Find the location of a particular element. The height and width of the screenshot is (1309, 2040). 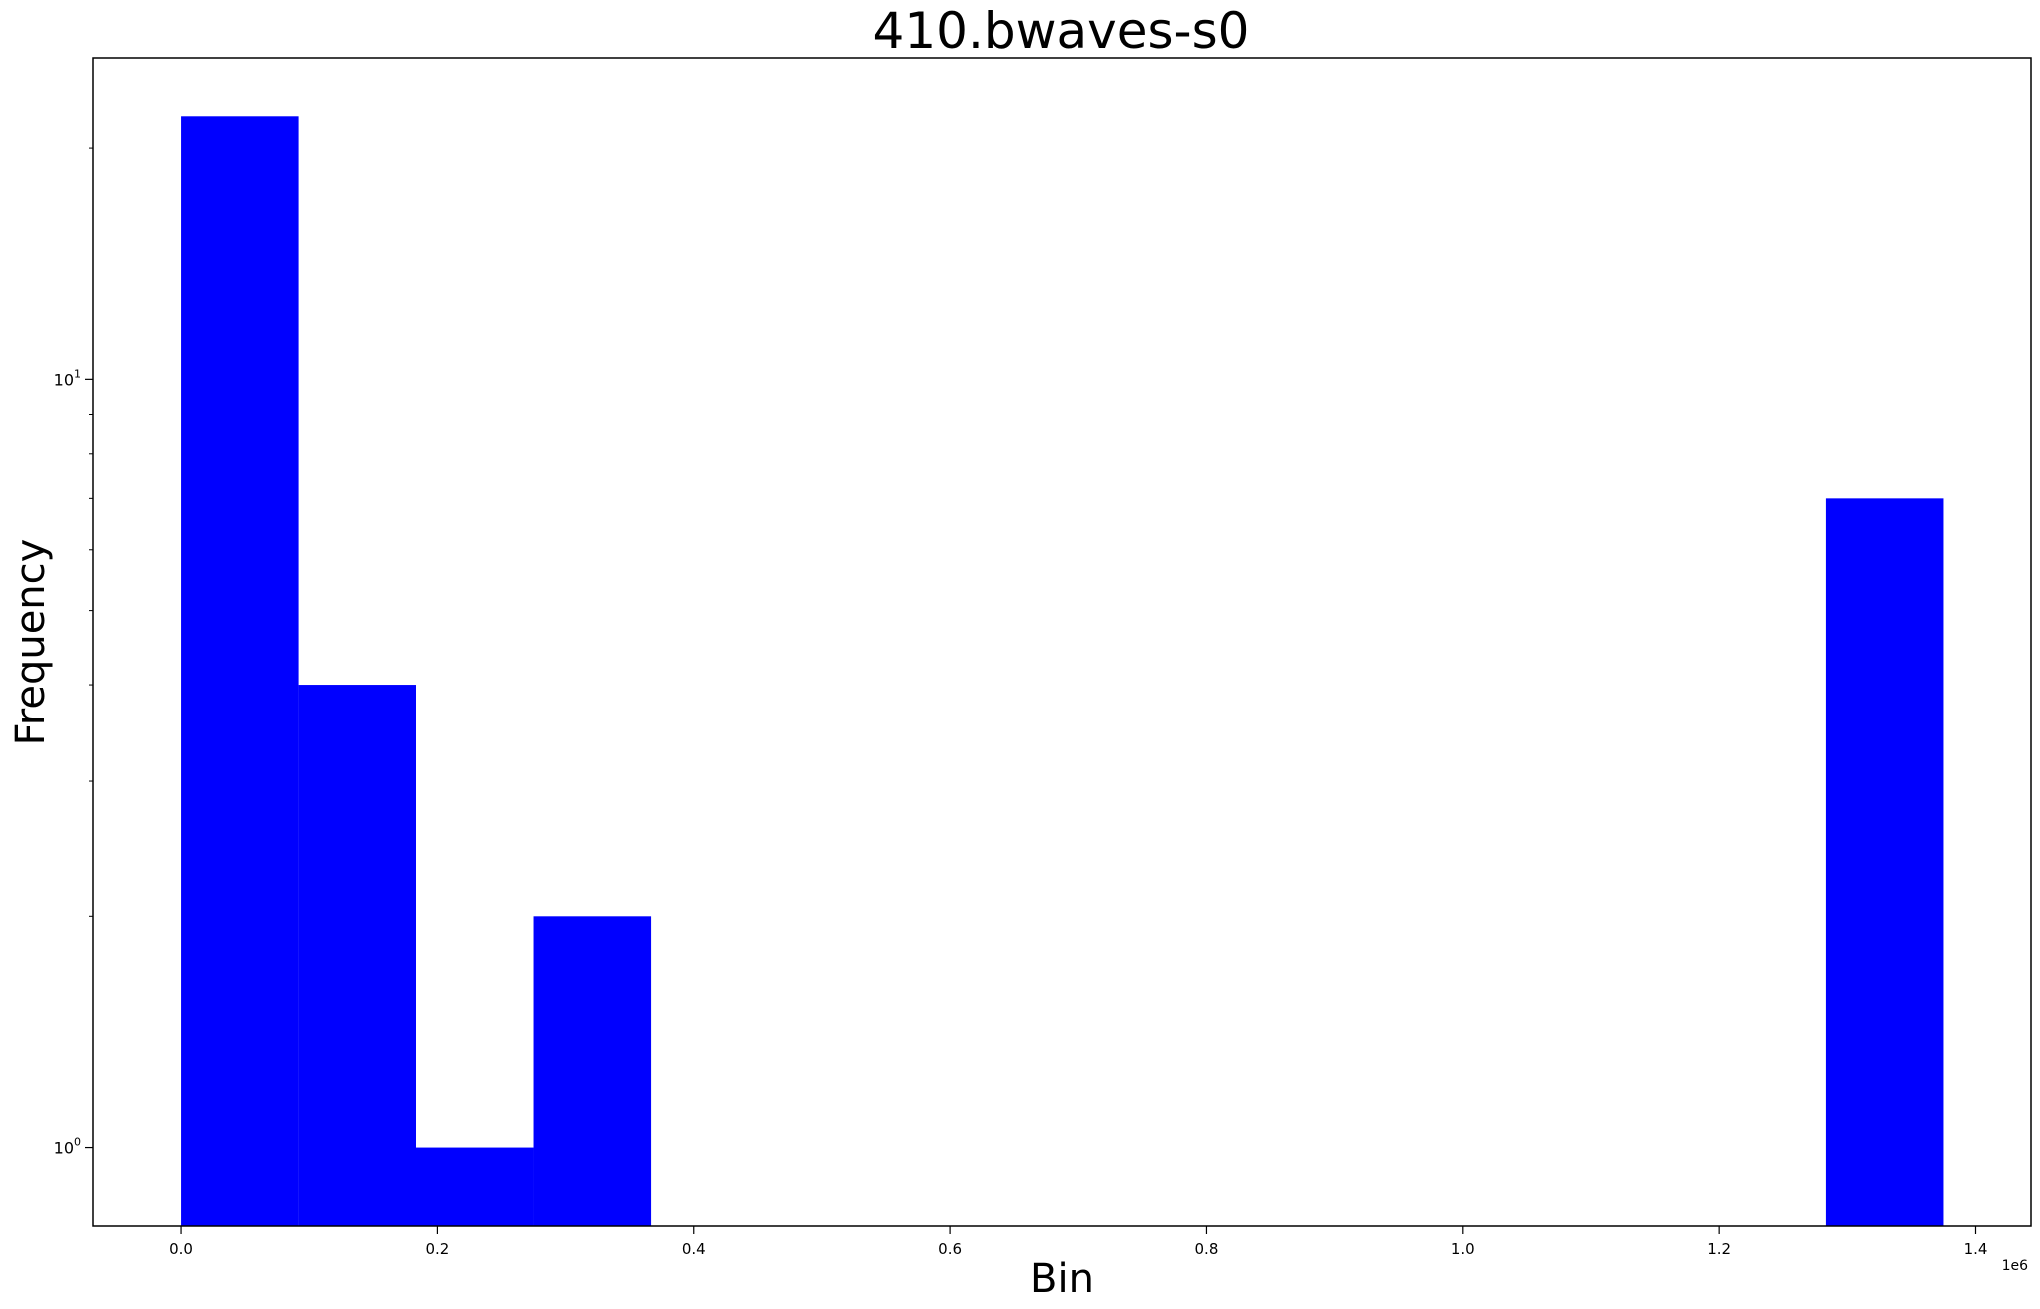

x-axis: 0.0 0.2 0.4 0.6 0.8 1.0 1.2 1.4 is located at coordinates (1078, 1242).